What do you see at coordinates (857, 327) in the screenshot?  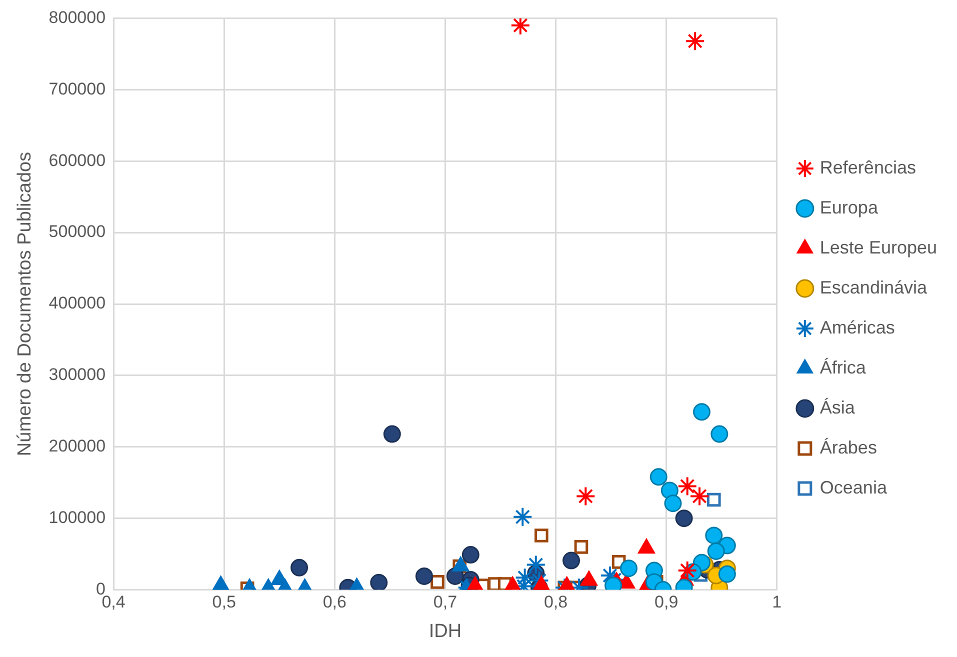 I see `legend-label: Américas` at bounding box center [857, 327].